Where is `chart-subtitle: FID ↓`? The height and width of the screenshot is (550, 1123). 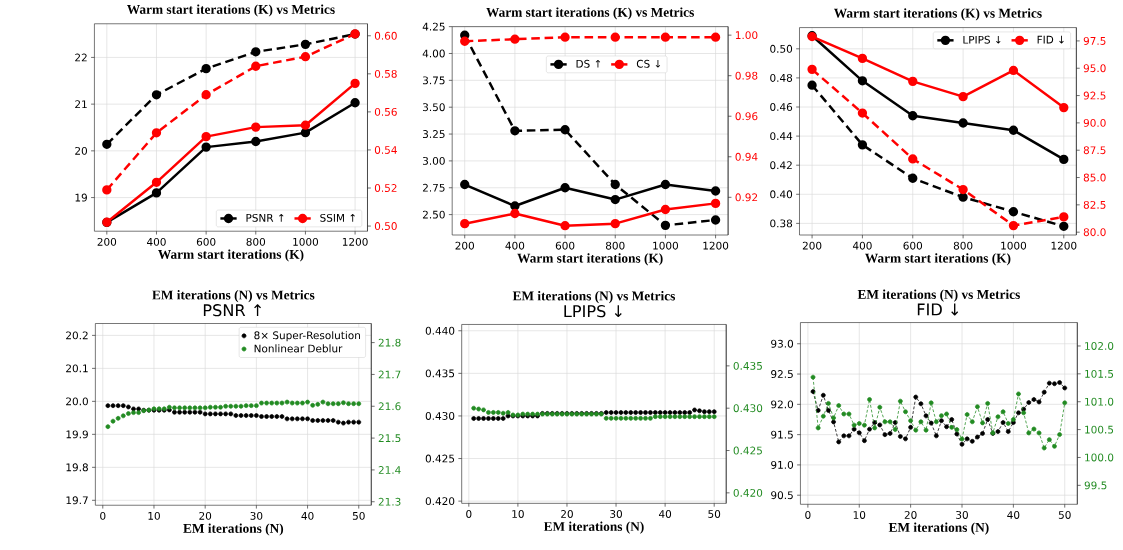 chart-subtitle: FID ↓ is located at coordinates (938, 309).